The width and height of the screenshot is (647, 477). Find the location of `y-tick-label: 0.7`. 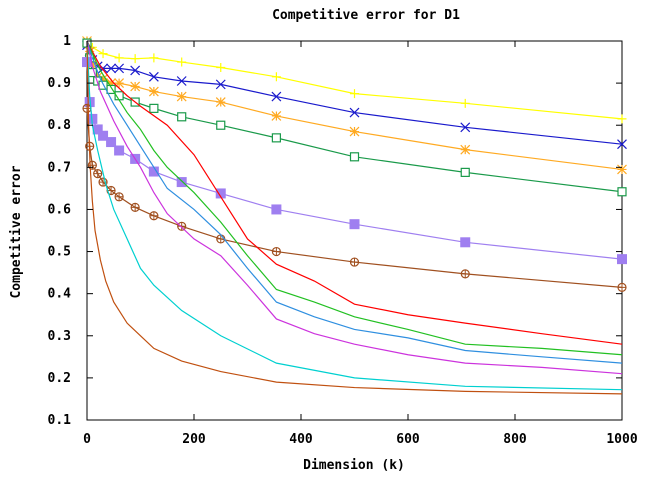

y-tick-label: 0.7 is located at coordinates (59, 167).